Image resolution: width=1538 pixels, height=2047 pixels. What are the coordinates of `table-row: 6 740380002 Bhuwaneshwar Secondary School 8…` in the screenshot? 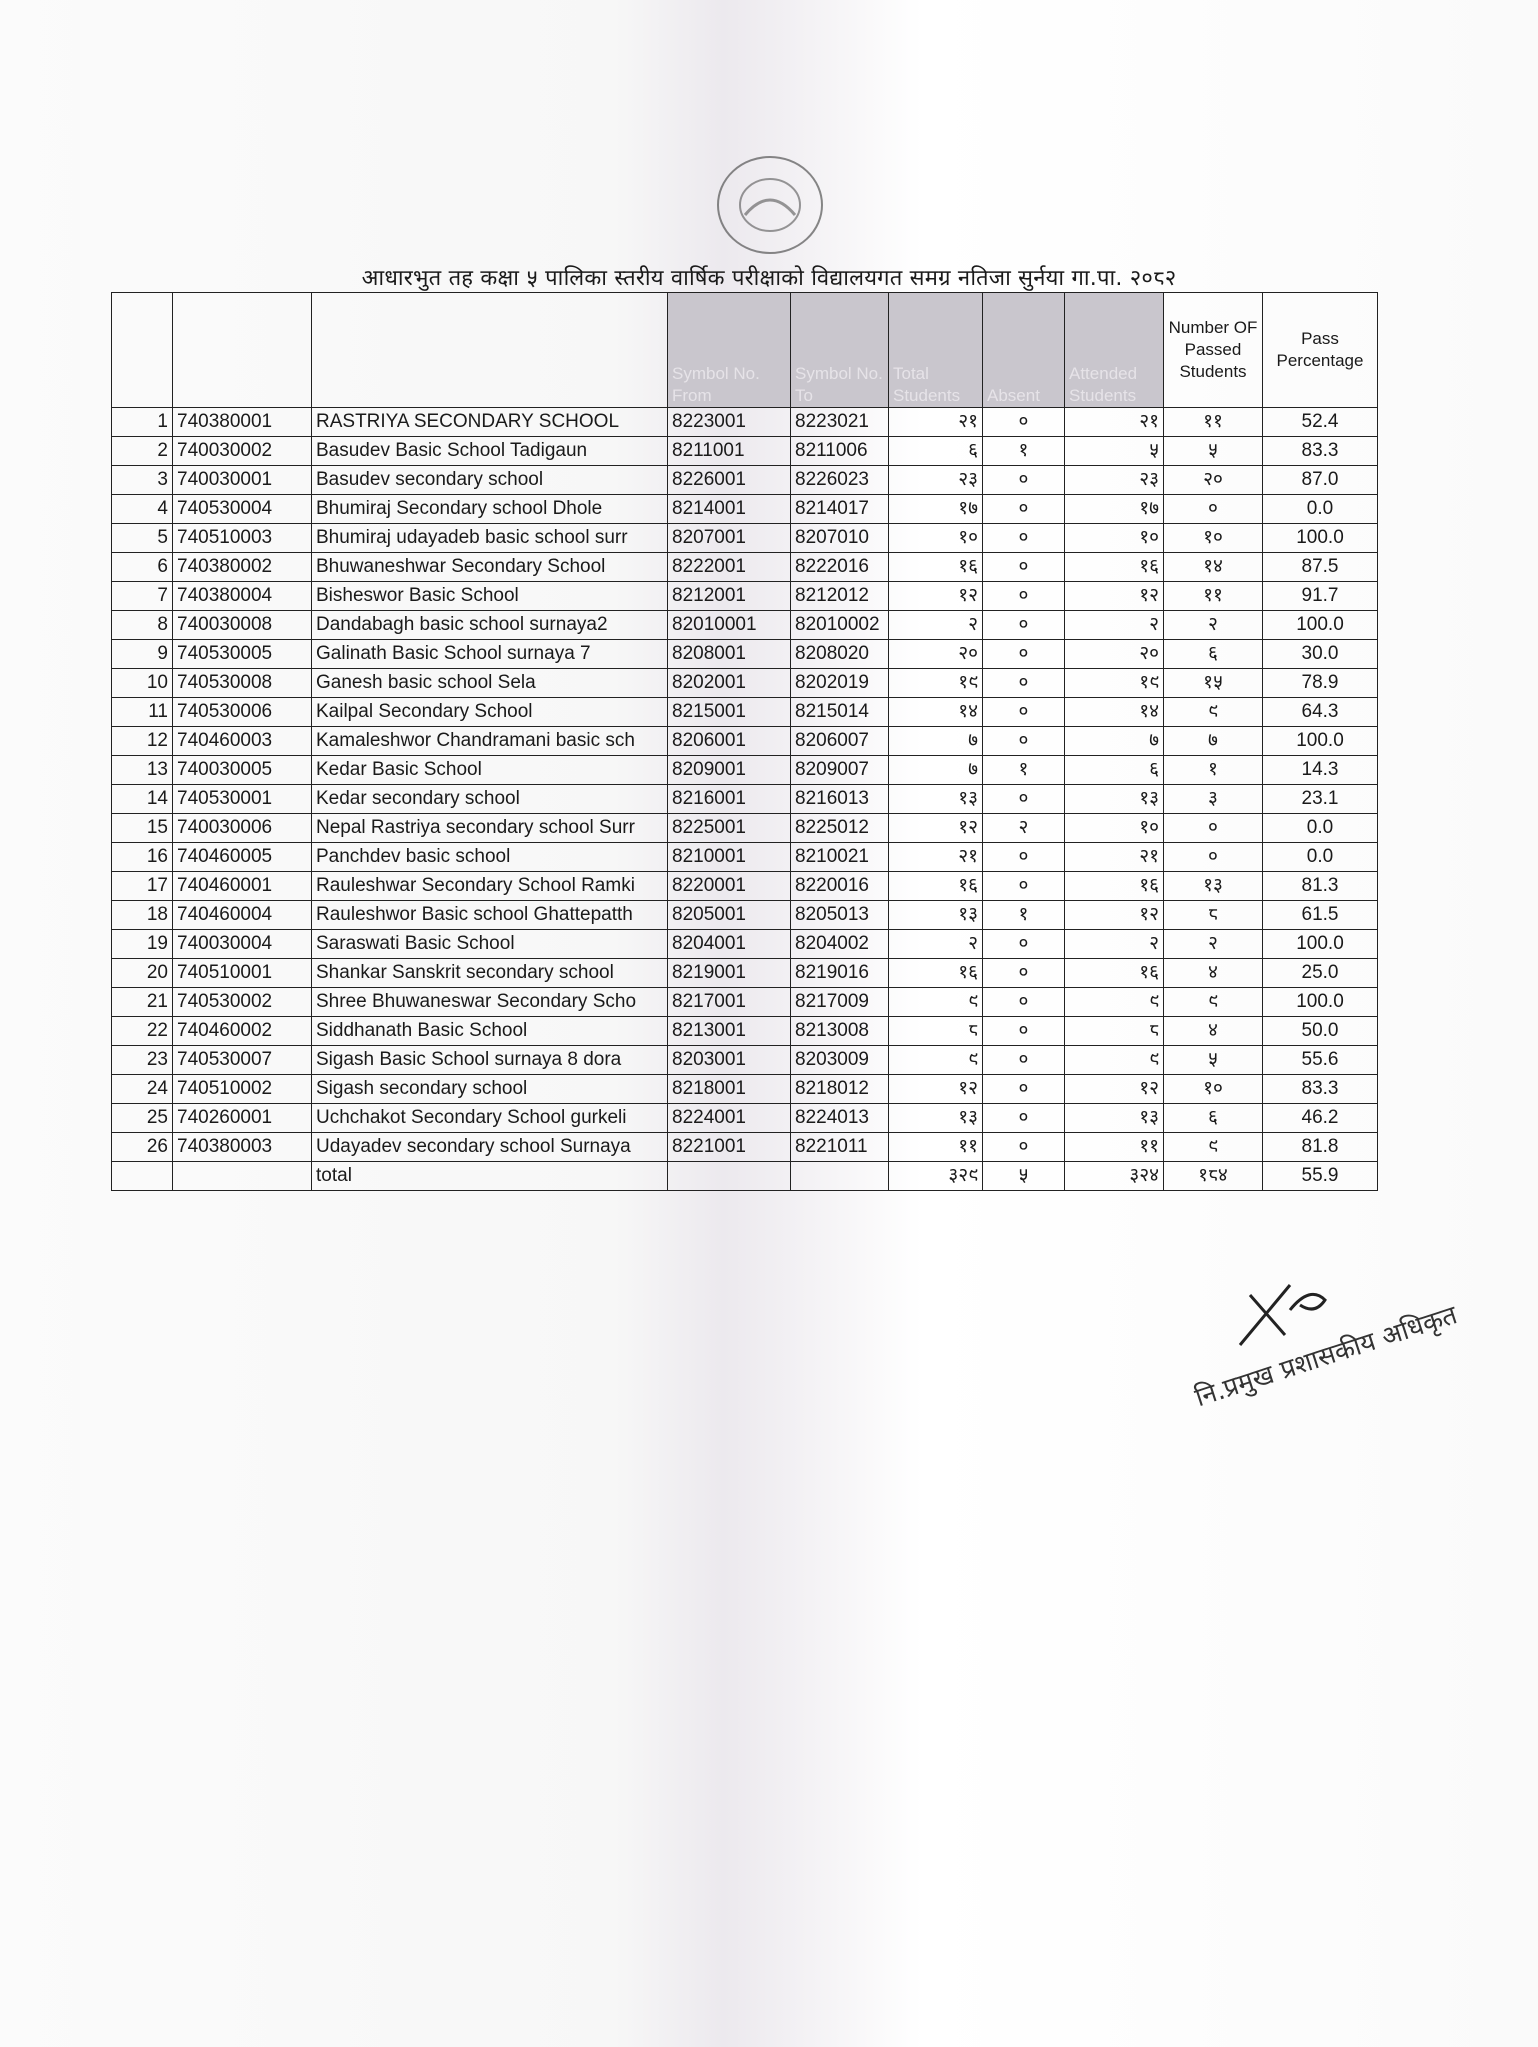 It's located at (744, 567).